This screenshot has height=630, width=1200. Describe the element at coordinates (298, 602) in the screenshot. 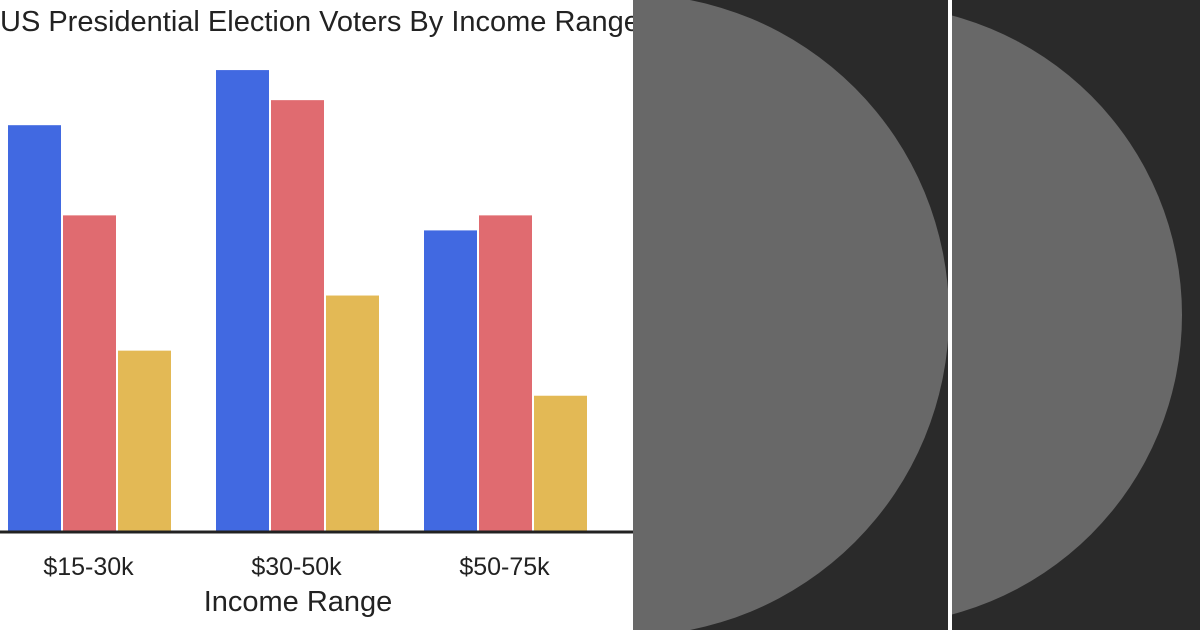

I see `x-axis-label: Income Range` at that location.